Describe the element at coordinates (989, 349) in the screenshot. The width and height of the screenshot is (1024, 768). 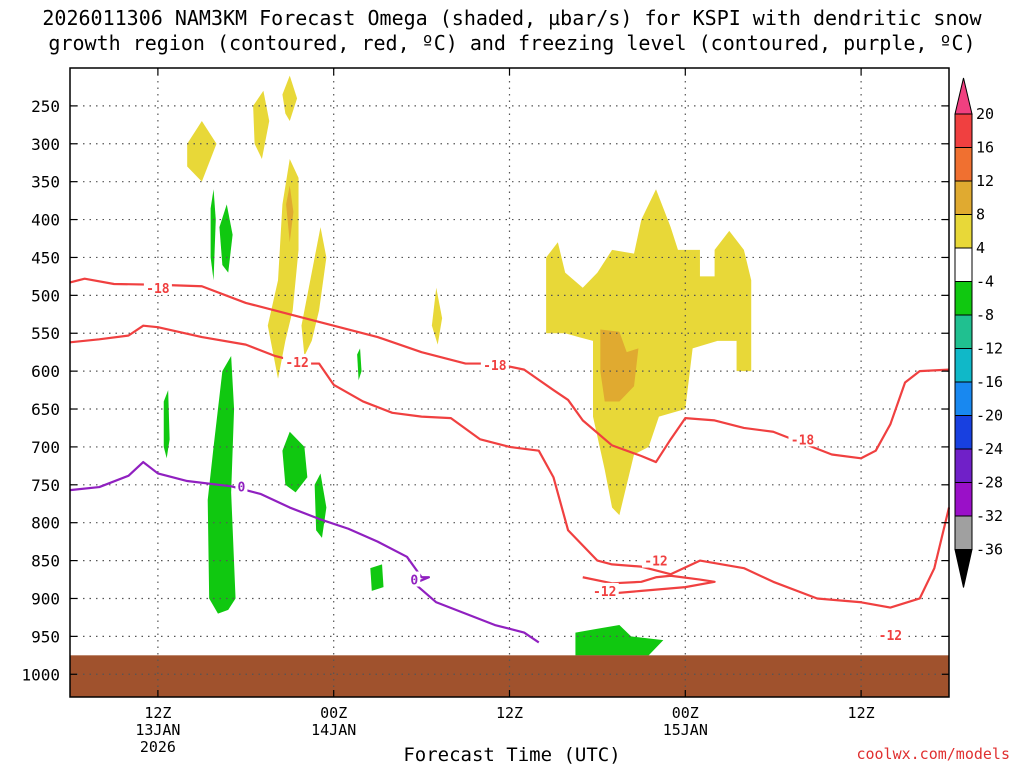
I see `colorbar-label-7: -12` at that location.